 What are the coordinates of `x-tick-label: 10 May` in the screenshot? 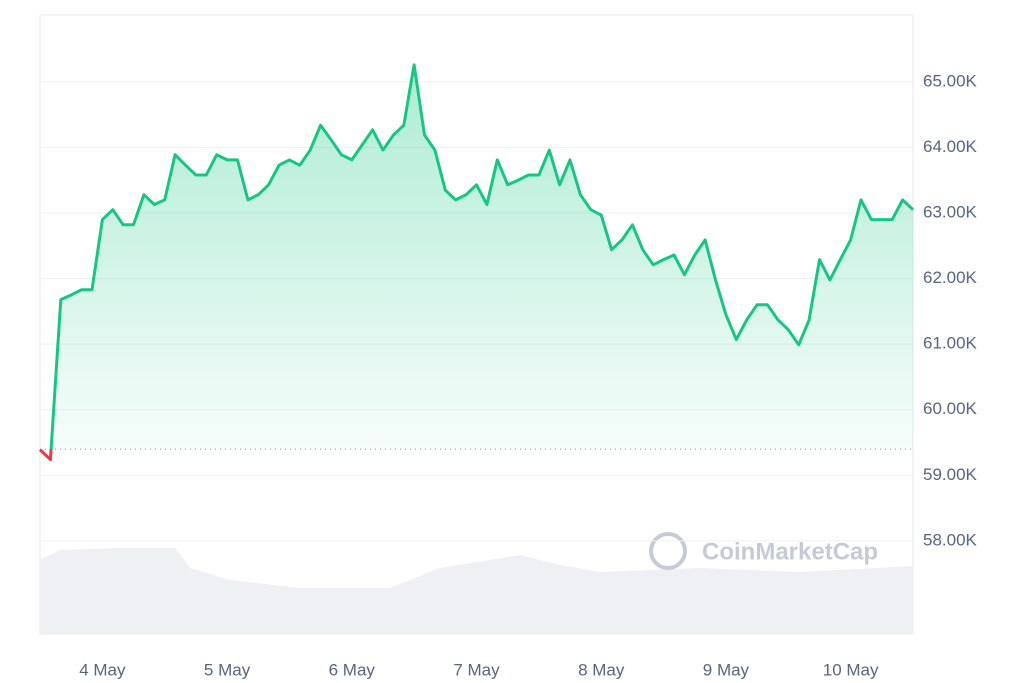 It's located at (851, 669).